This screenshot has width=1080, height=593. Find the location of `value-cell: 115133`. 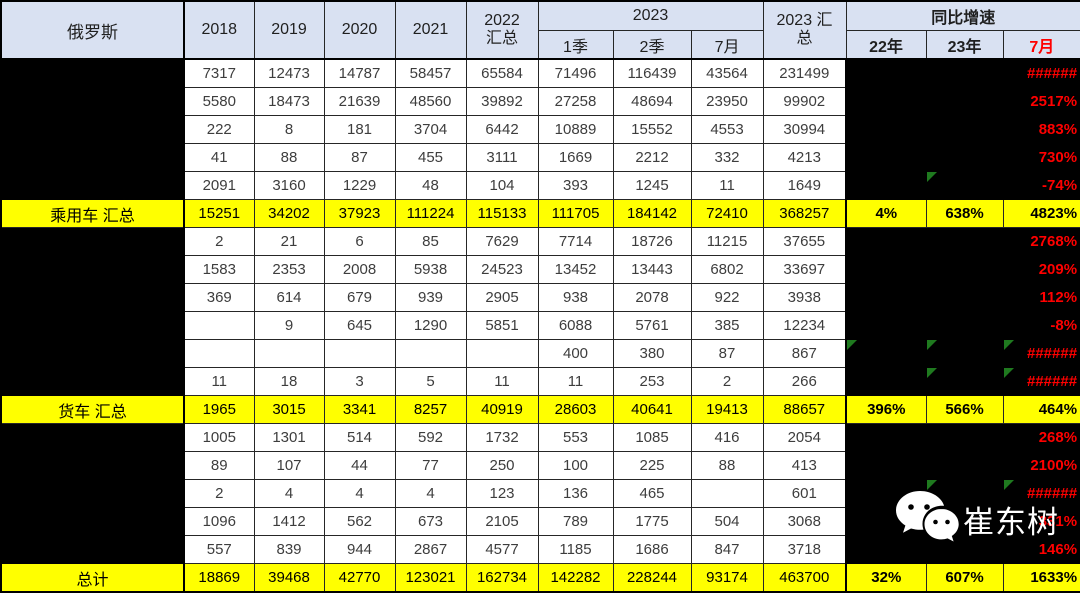

value-cell: 115133 is located at coordinates (502, 213).